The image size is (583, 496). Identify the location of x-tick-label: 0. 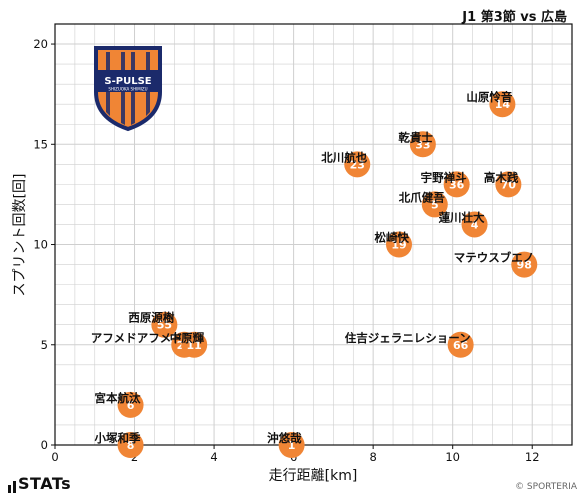
(54, 457).